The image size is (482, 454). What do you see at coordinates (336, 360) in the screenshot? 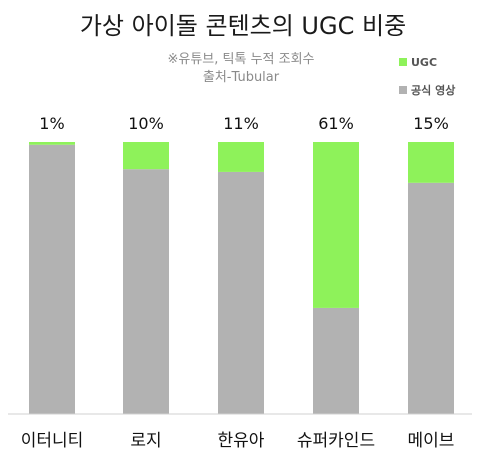
I see `bar-official-superkind` at bounding box center [336, 360].